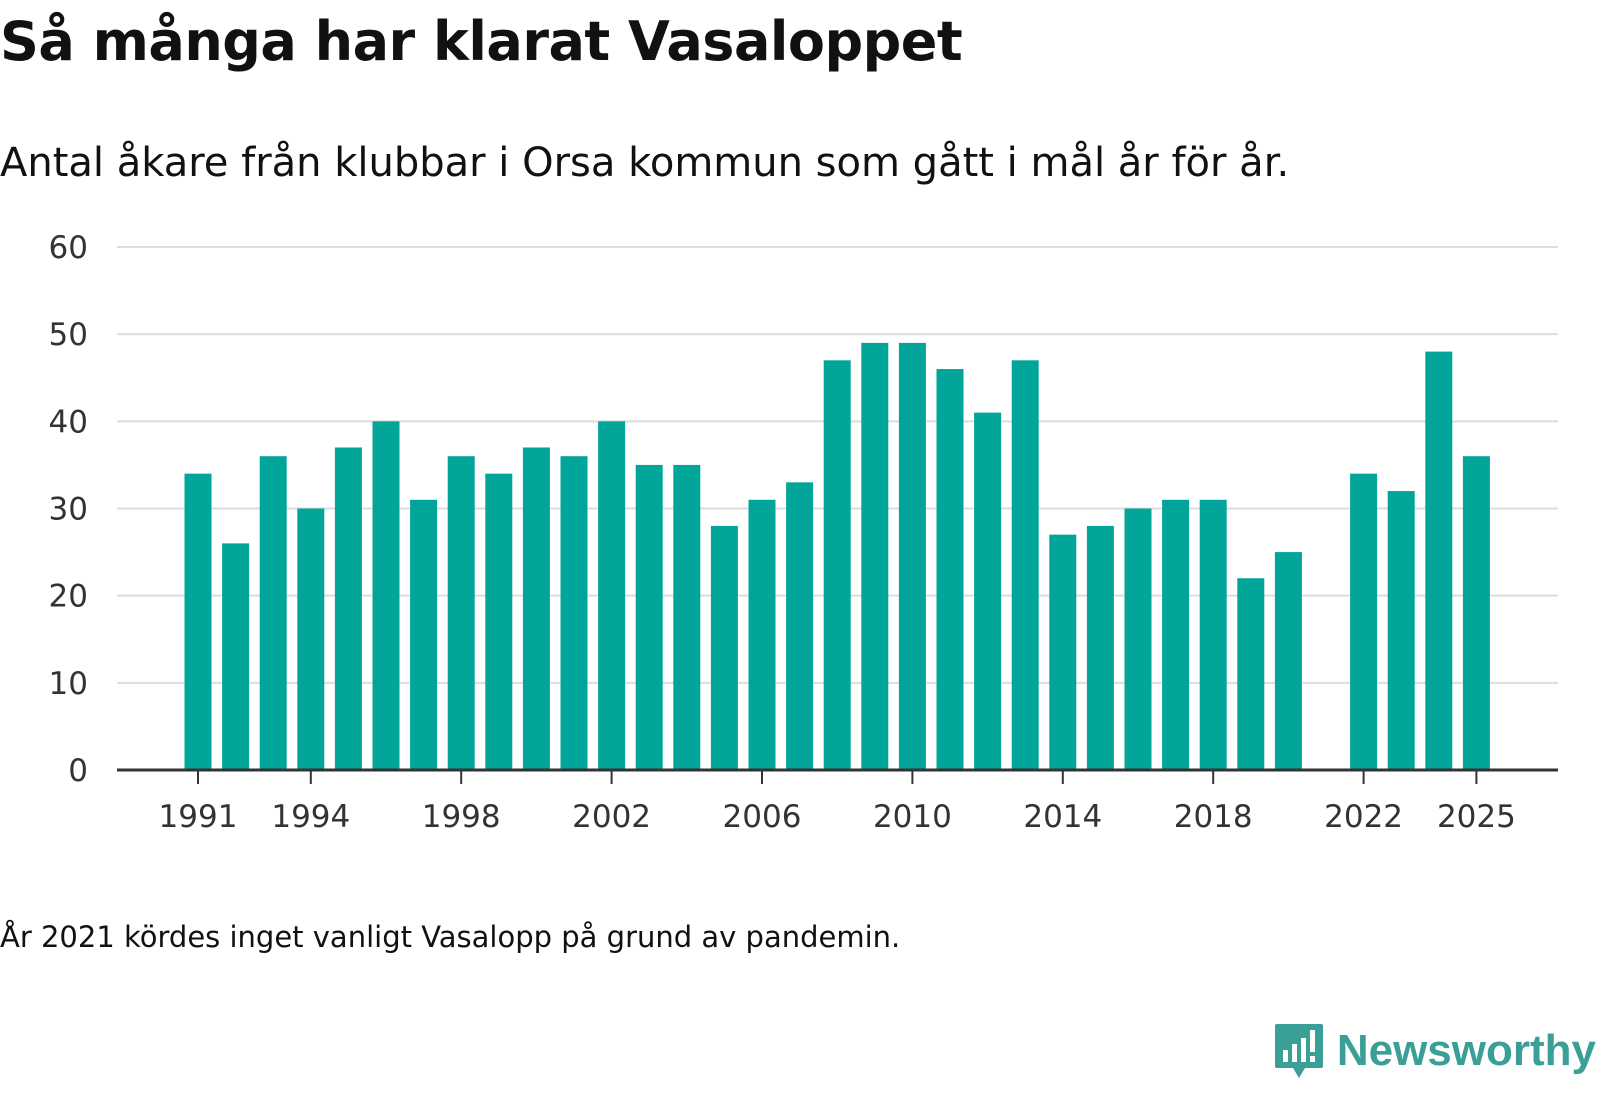 This screenshot has width=1600, height=1100. Describe the element at coordinates (68, 422) in the screenshot. I see `y-tick-label: 40` at that location.